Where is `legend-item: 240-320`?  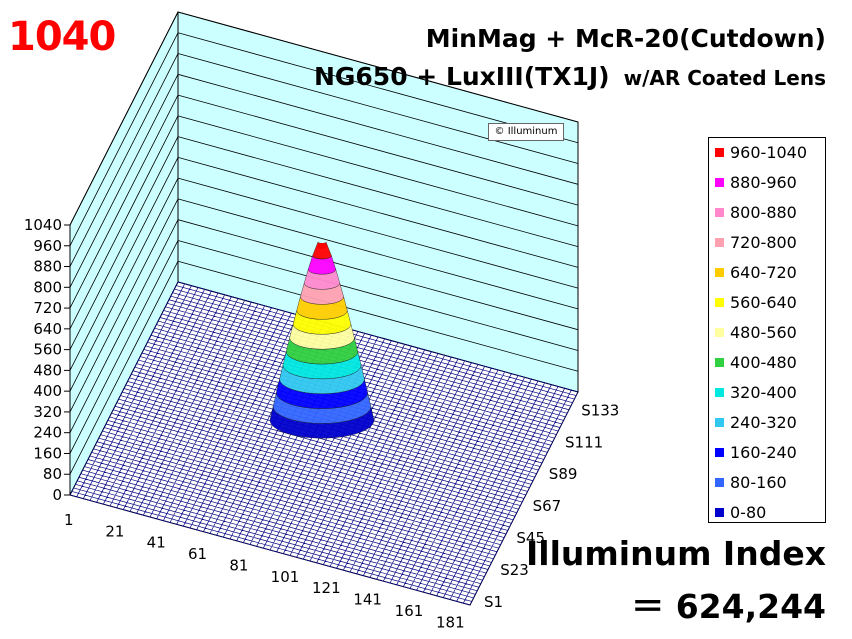
legend-item: 240-320 is located at coordinates (756, 423).